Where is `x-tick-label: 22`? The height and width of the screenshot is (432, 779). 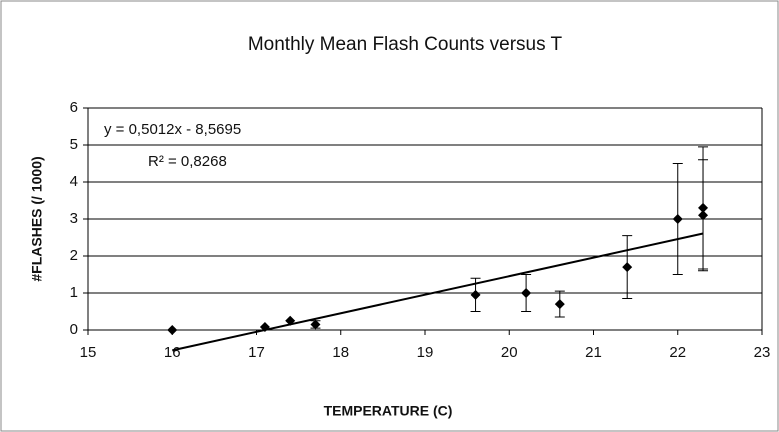 x-tick-label: 22 is located at coordinates (677, 352).